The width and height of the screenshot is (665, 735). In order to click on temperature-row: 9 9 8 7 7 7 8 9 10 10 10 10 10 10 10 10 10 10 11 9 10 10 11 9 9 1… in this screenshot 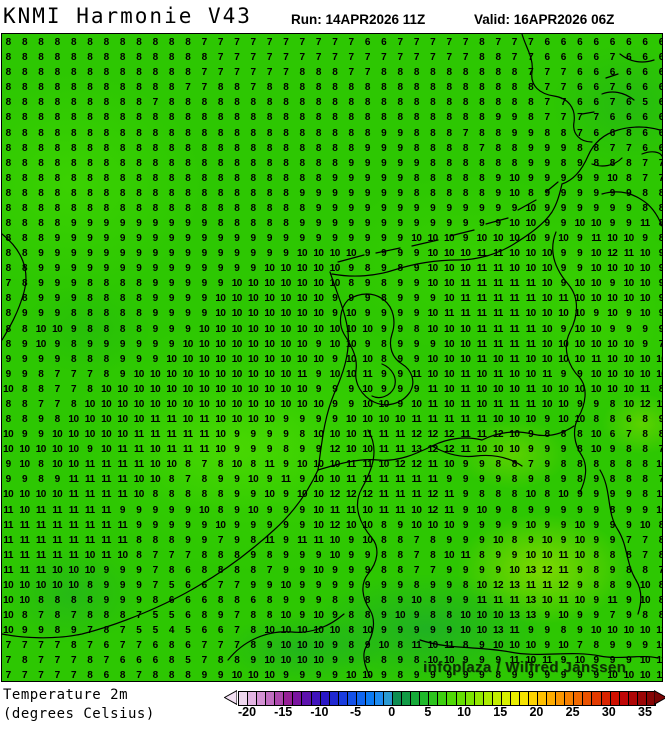, I will do `click(332, 374)`.